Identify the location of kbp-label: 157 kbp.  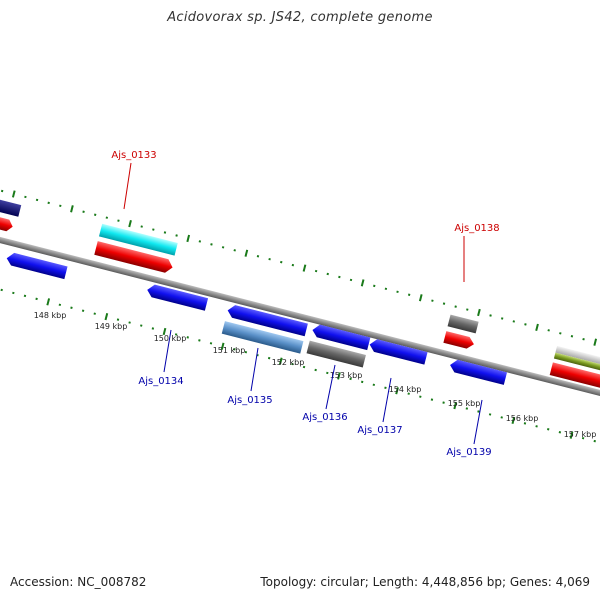
(580, 434).